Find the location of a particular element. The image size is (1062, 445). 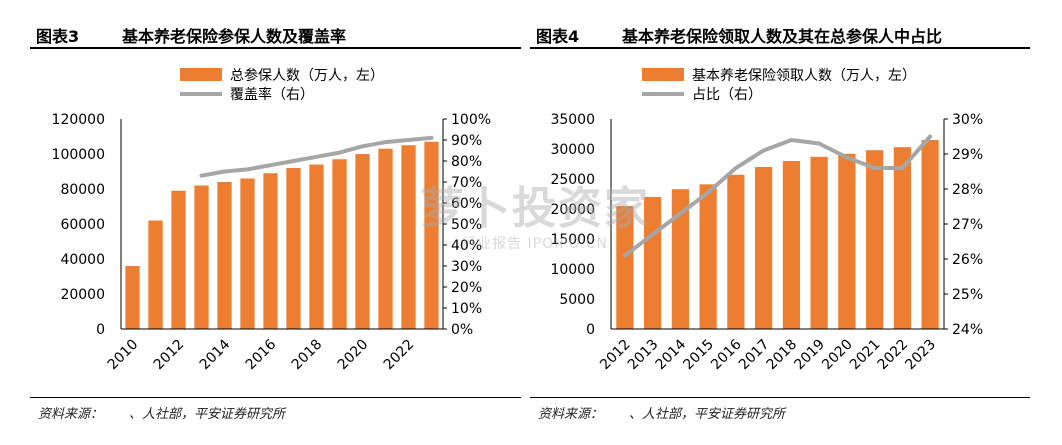

legend-label-line: 覆盖率（右） is located at coordinates (272, 94).